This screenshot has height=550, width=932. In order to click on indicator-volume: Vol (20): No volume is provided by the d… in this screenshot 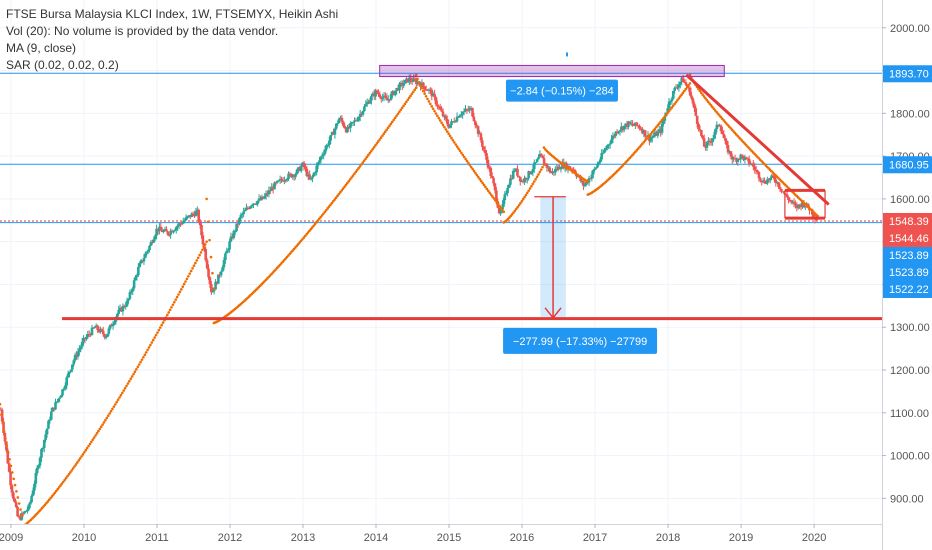, I will do `click(142, 31)`.